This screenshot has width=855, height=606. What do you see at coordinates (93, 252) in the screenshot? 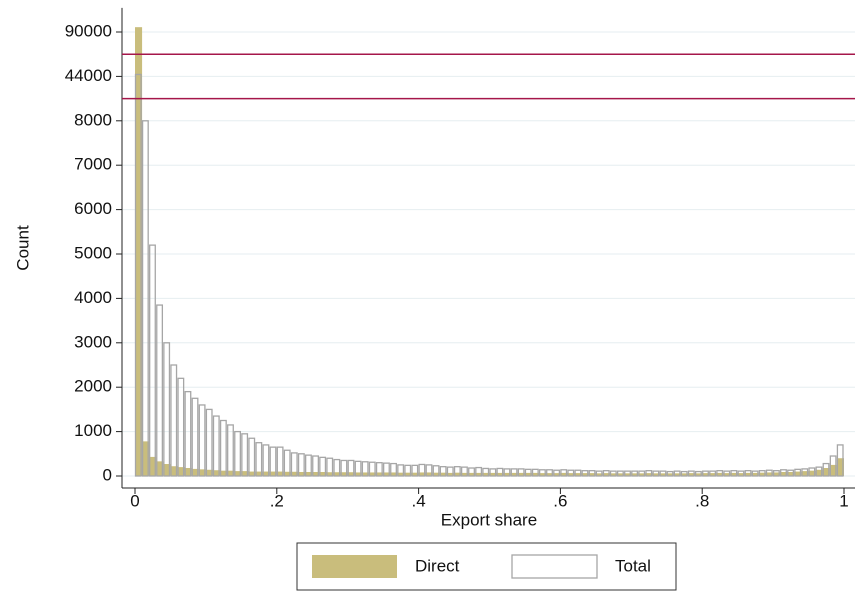
I see `y-tick-label: 5000` at bounding box center [93, 252].